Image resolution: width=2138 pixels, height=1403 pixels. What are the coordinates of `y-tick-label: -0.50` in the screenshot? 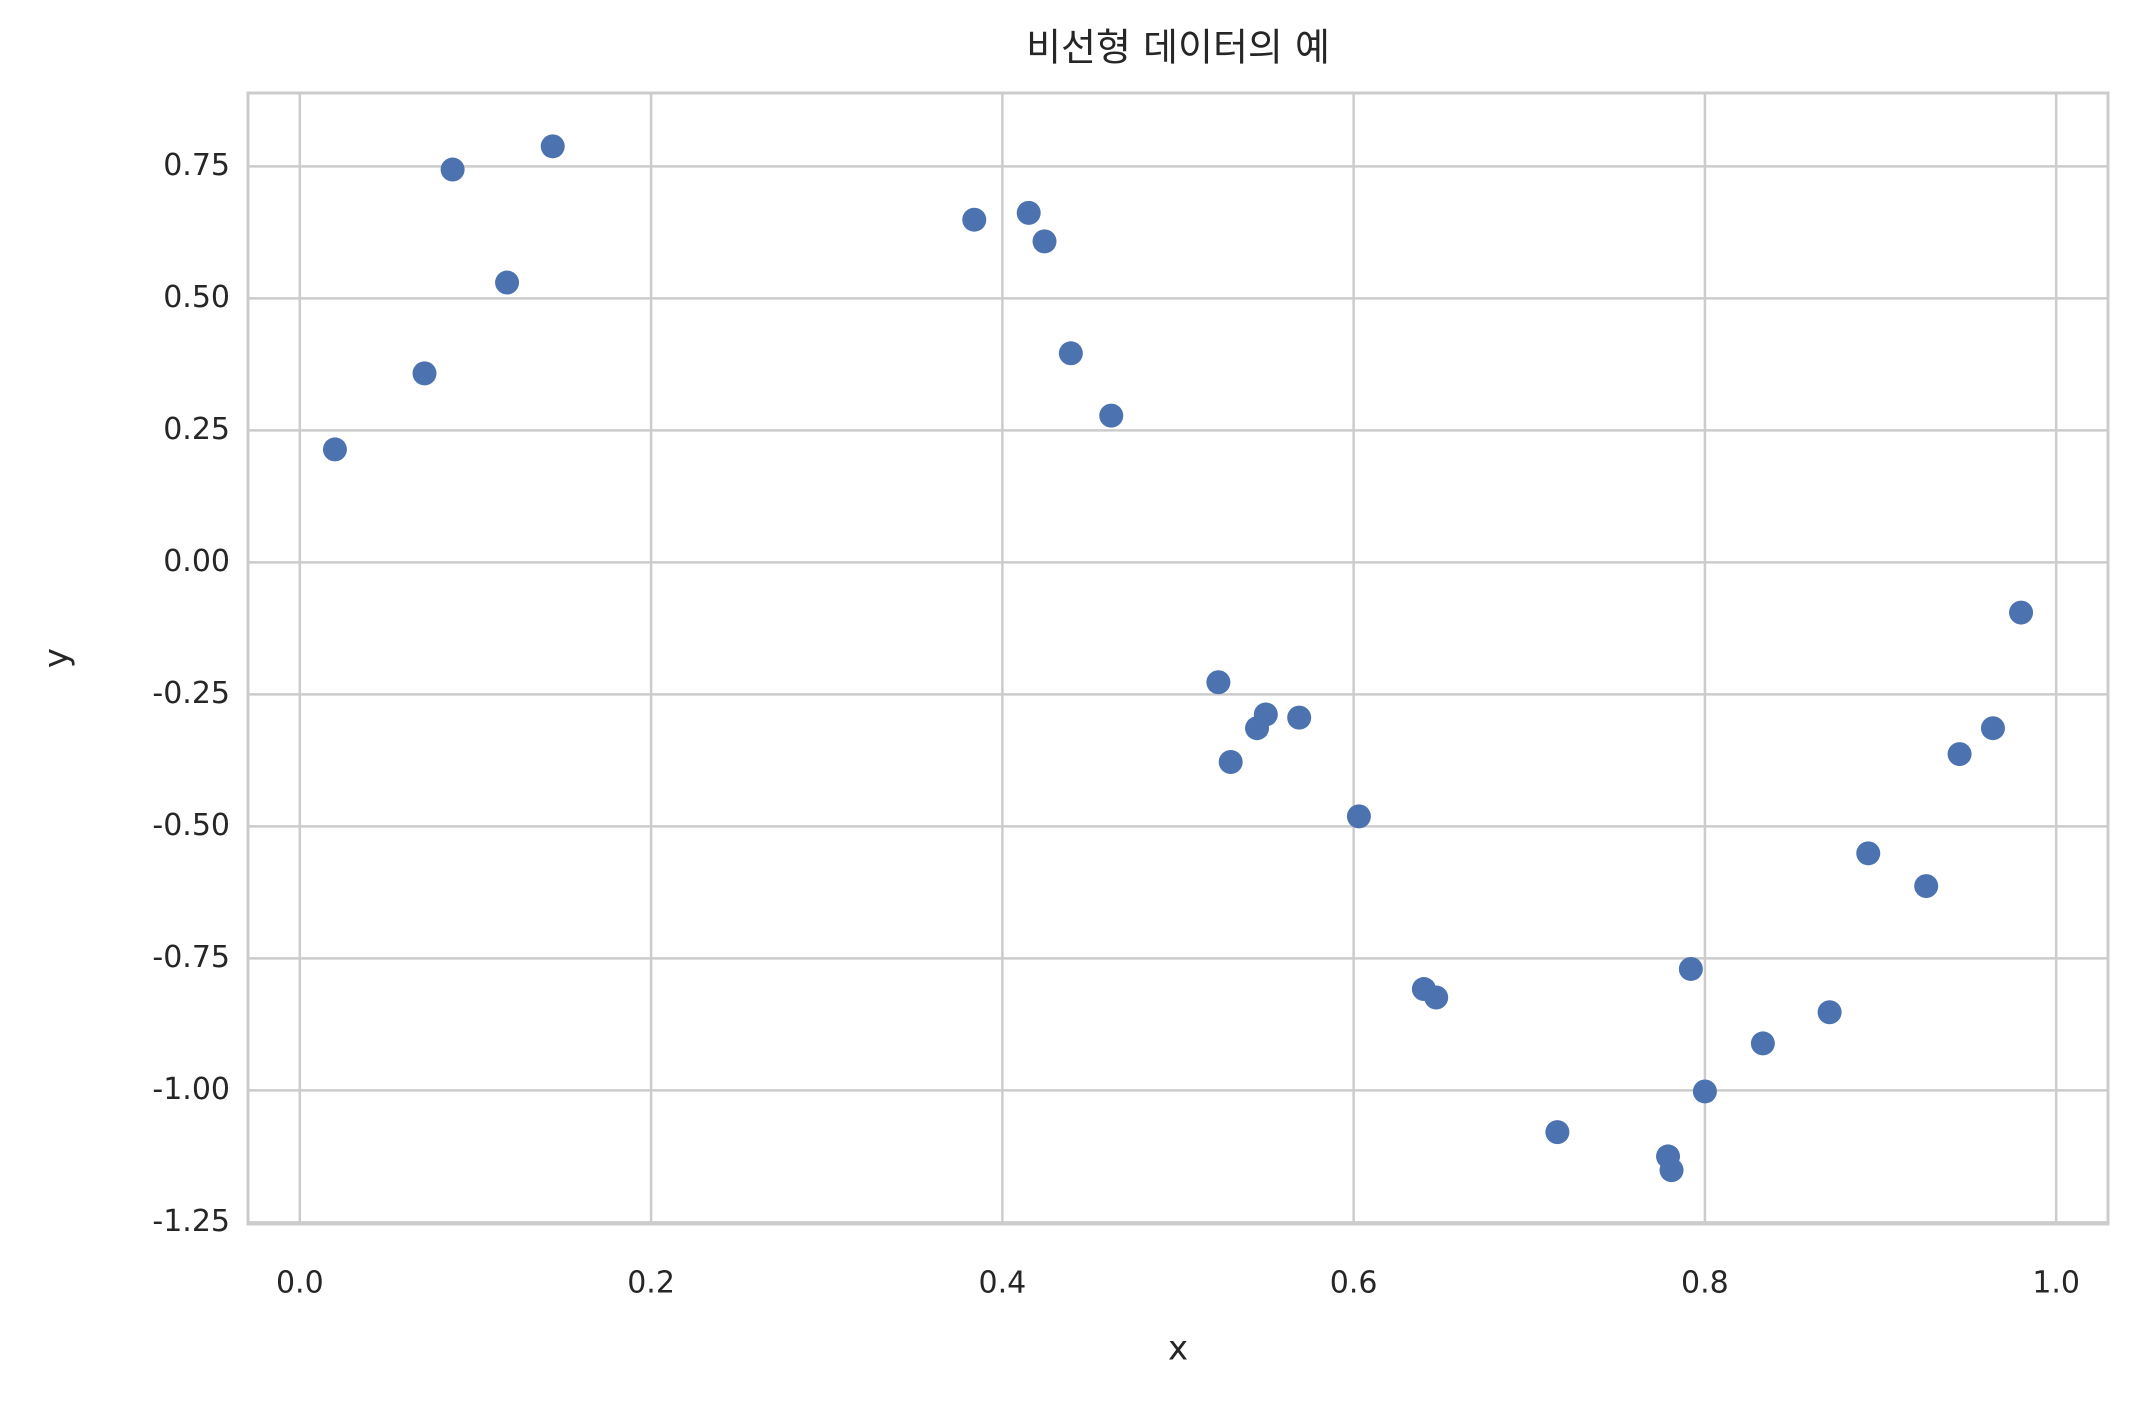 It's located at (191, 825).